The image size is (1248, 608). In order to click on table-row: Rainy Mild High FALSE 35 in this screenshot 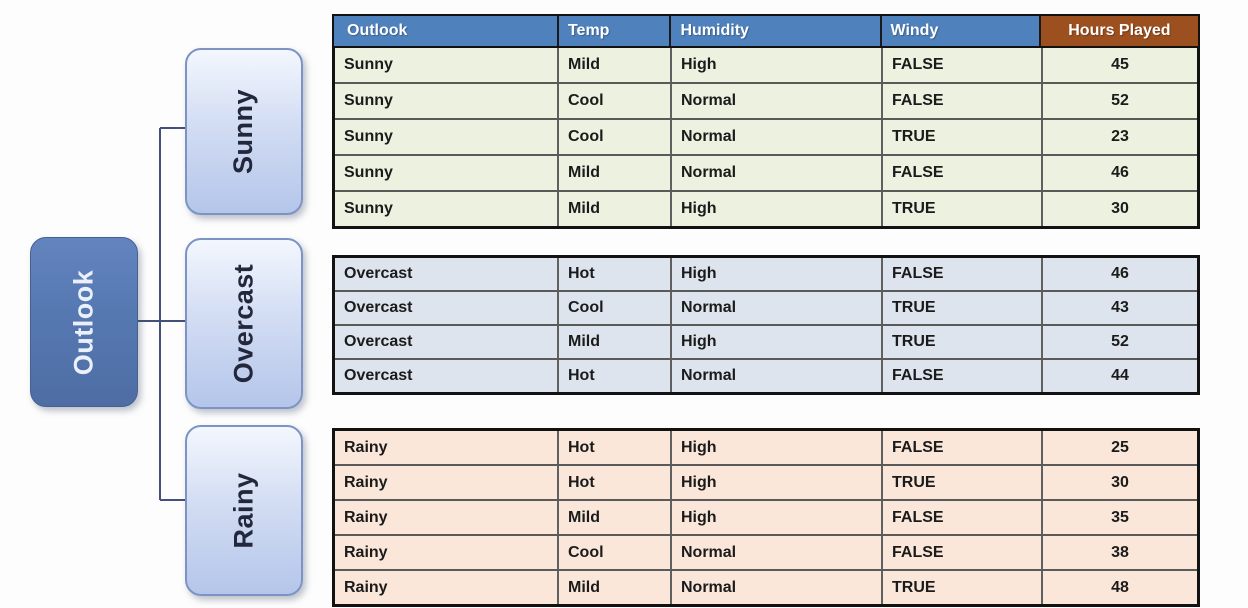, I will do `click(766, 518)`.